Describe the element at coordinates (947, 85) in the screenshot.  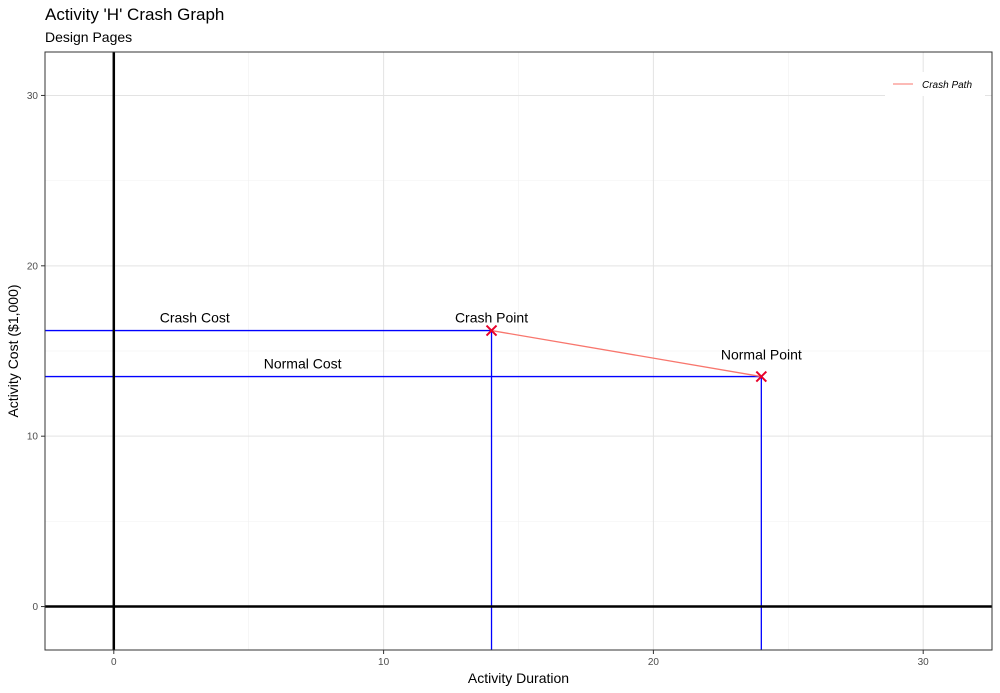
I see `legend-label-crash-path: Crash Path` at that location.